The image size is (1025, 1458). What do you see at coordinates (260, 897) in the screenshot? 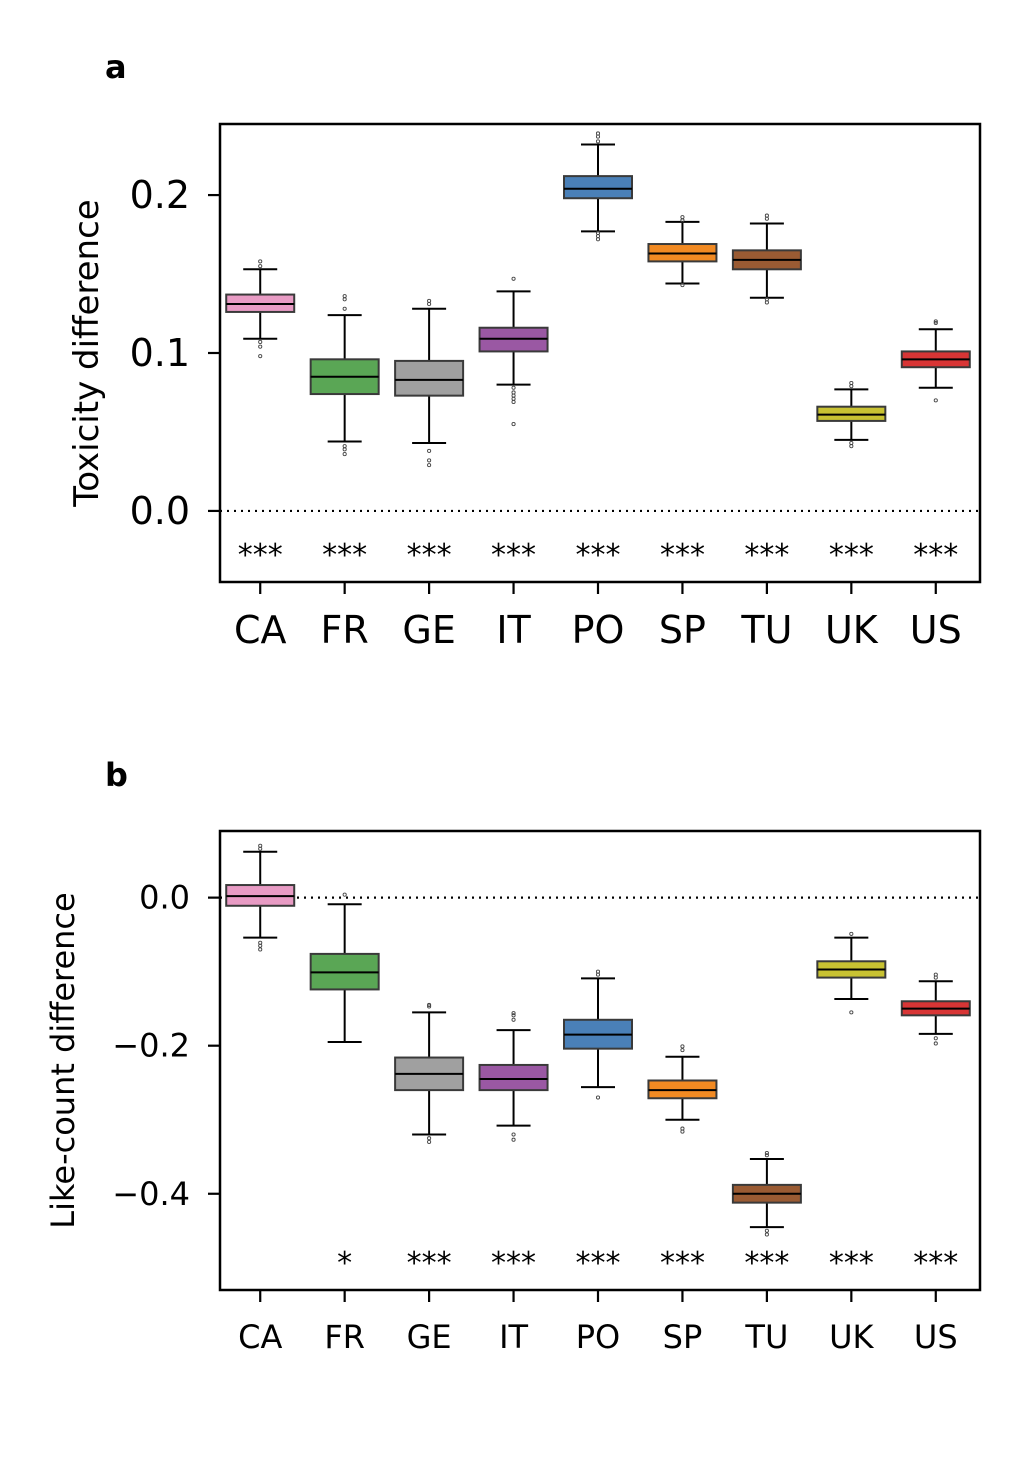
I see `box-ca` at bounding box center [260, 897].